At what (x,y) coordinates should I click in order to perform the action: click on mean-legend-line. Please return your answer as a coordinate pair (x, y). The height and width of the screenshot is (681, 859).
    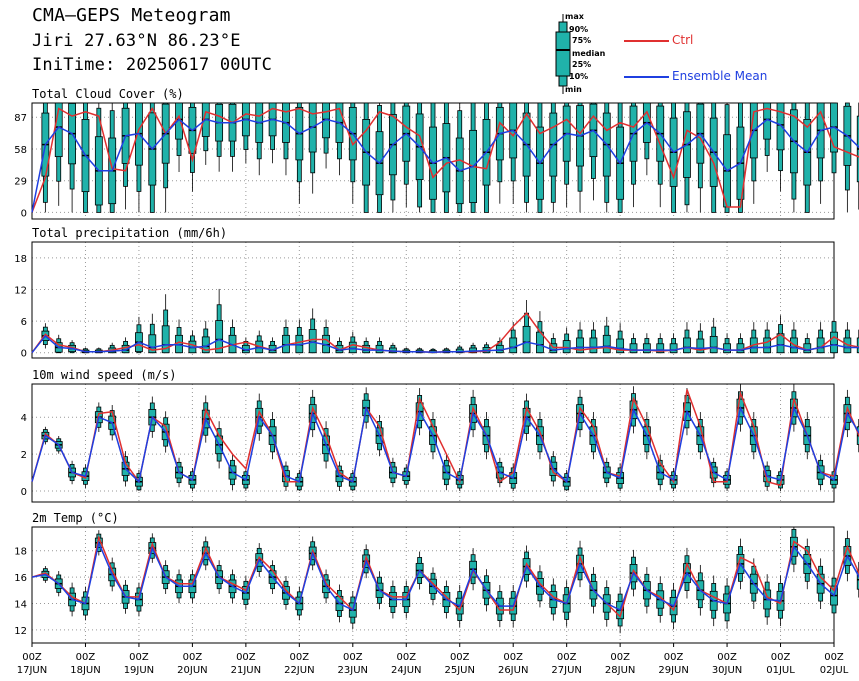
    Looking at the image, I should click on (646, 77).